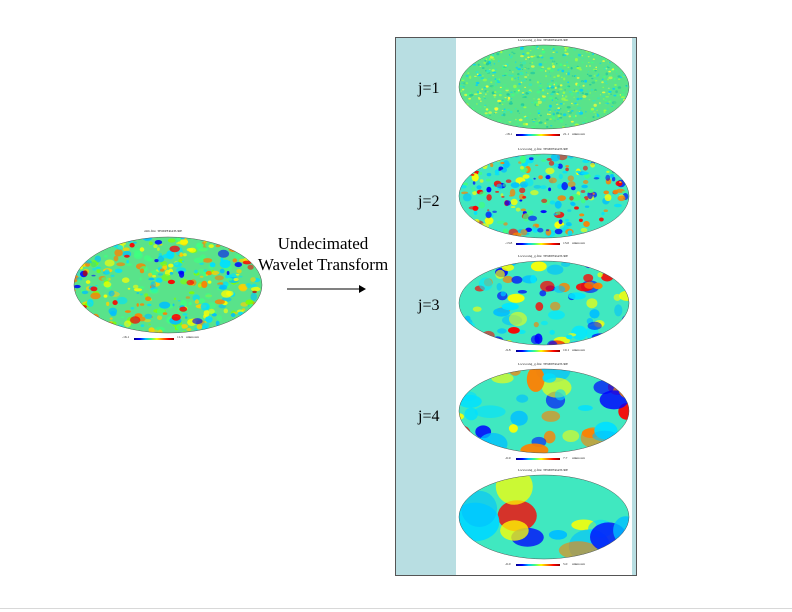 The width and height of the screenshot is (792, 612). What do you see at coordinates (429, 416) in the screenshot?
I see `scale-label-j4: j=4` at bounding box center [429, 416].